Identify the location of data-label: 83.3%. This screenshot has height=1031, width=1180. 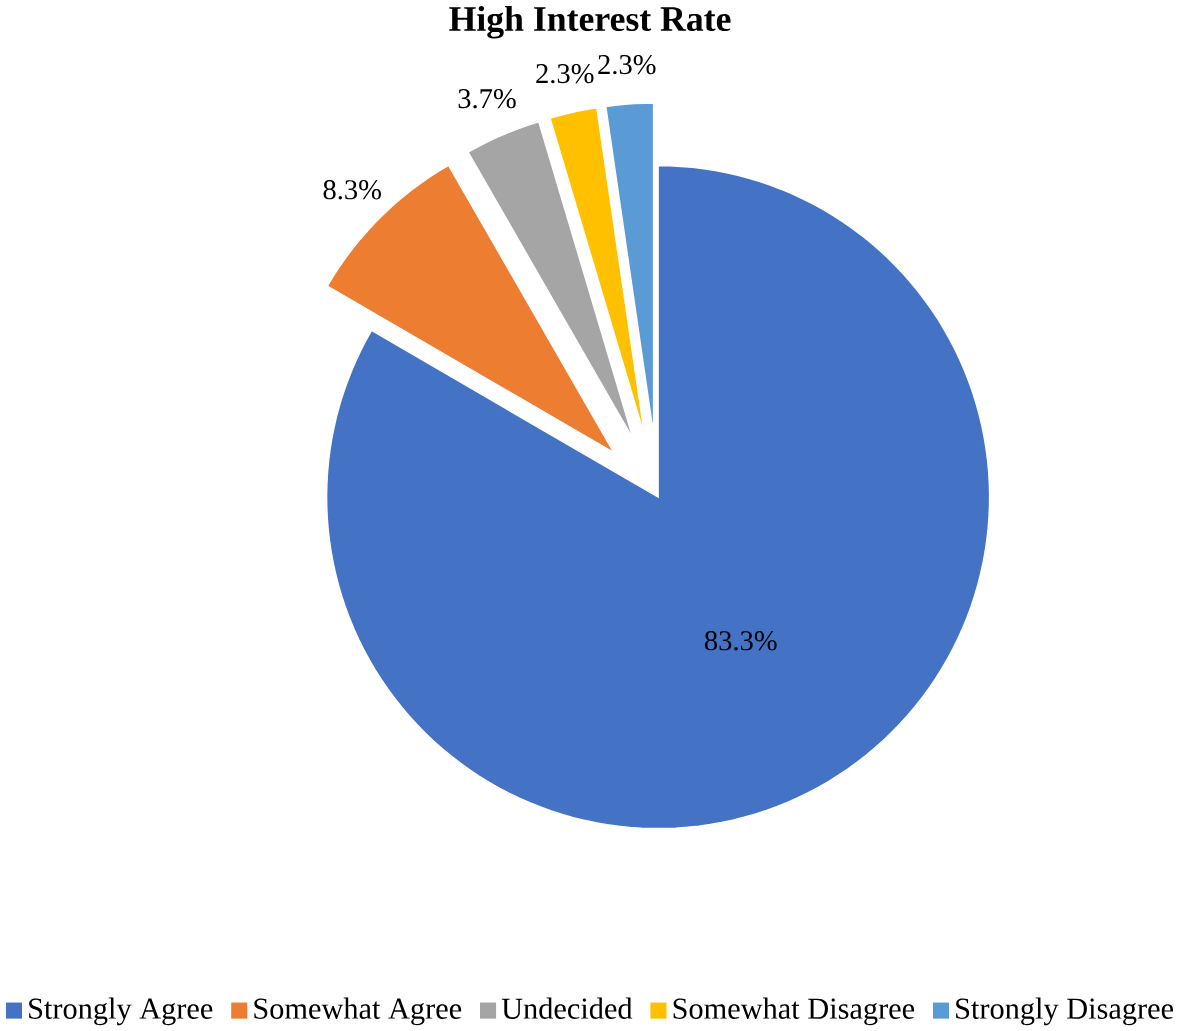
(740, 641).